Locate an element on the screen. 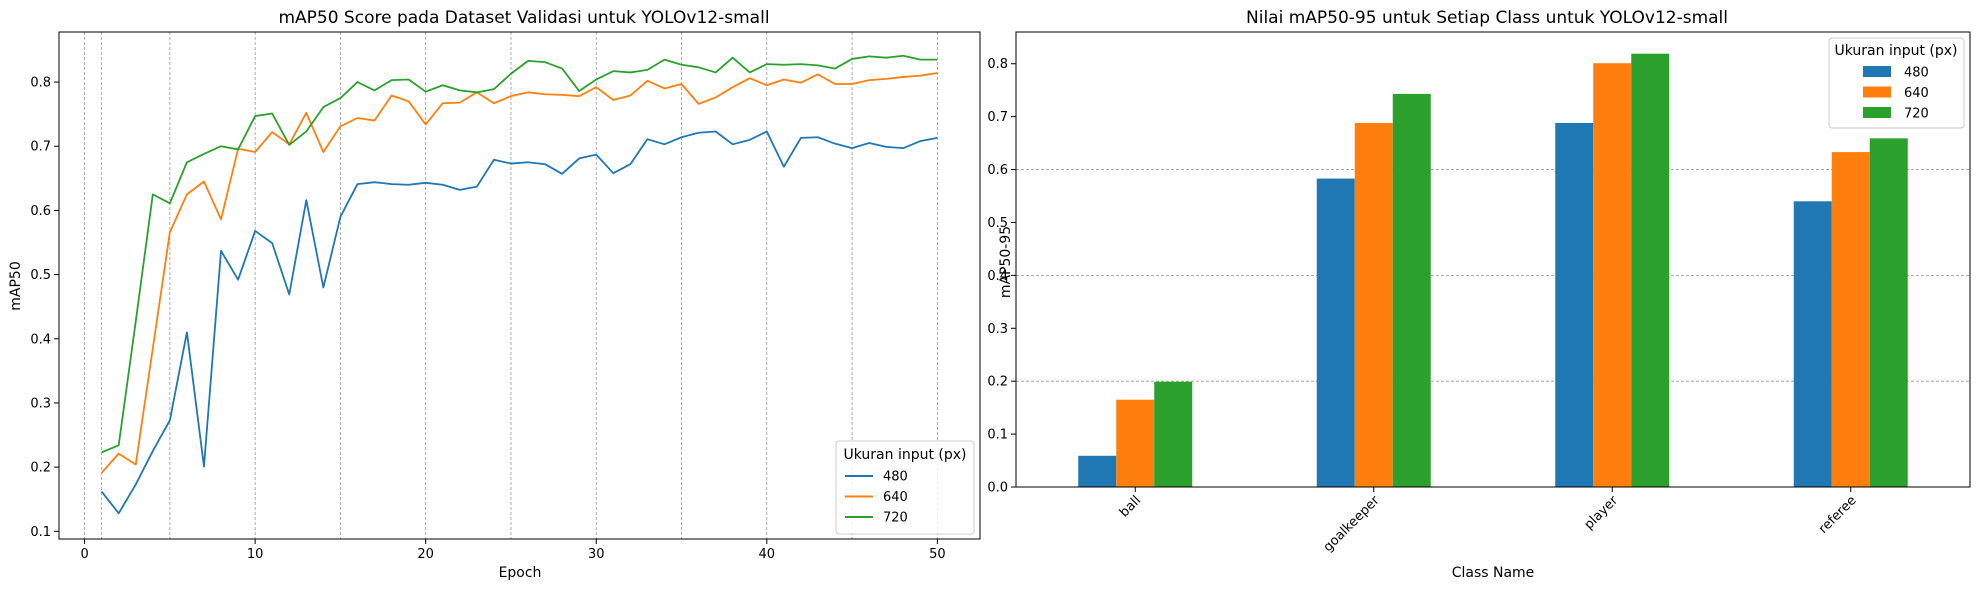 Image resolution: width=1978 pixels, height=590 pixels. line-chart-x-tick-label: 50 is located at coordinates (937, 554).